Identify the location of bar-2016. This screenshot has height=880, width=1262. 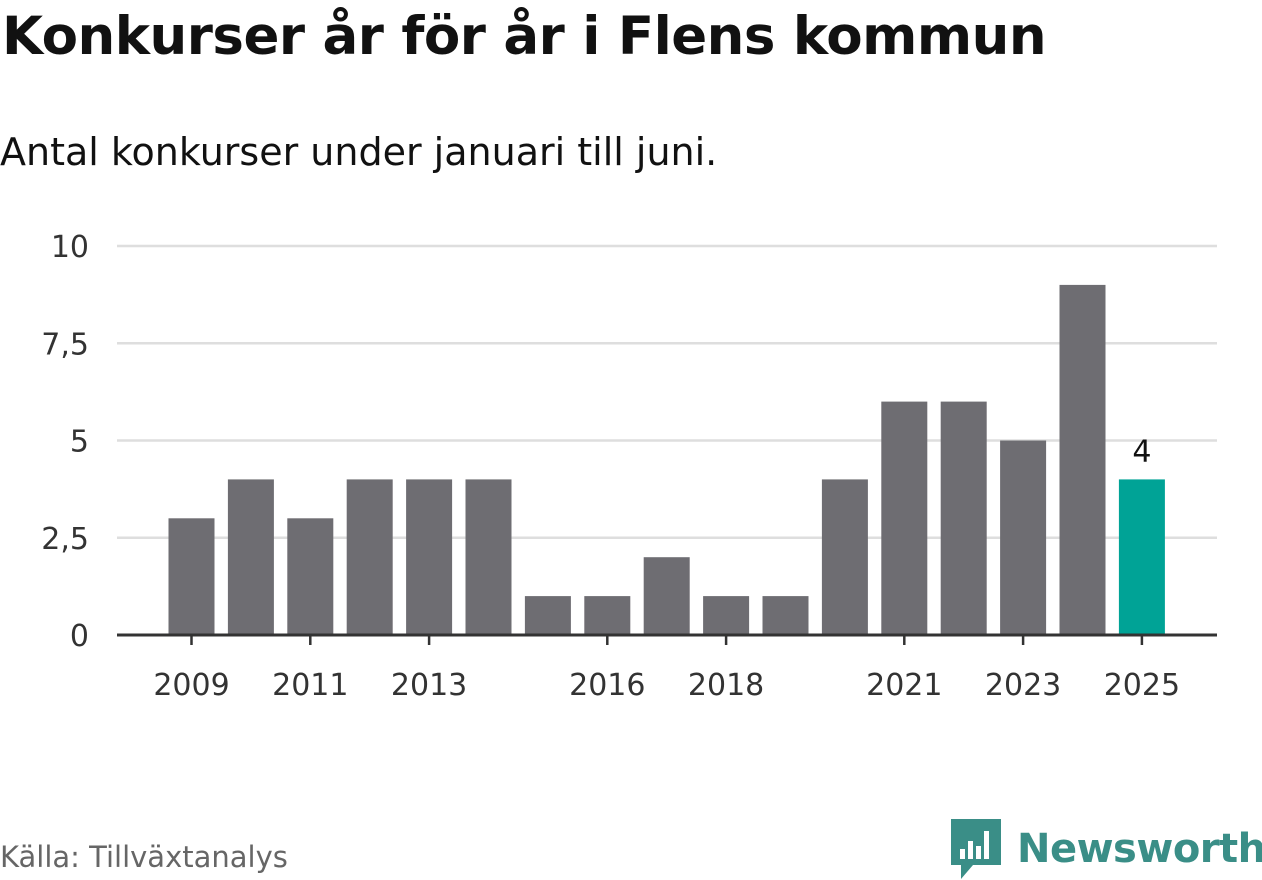
(607, 615).